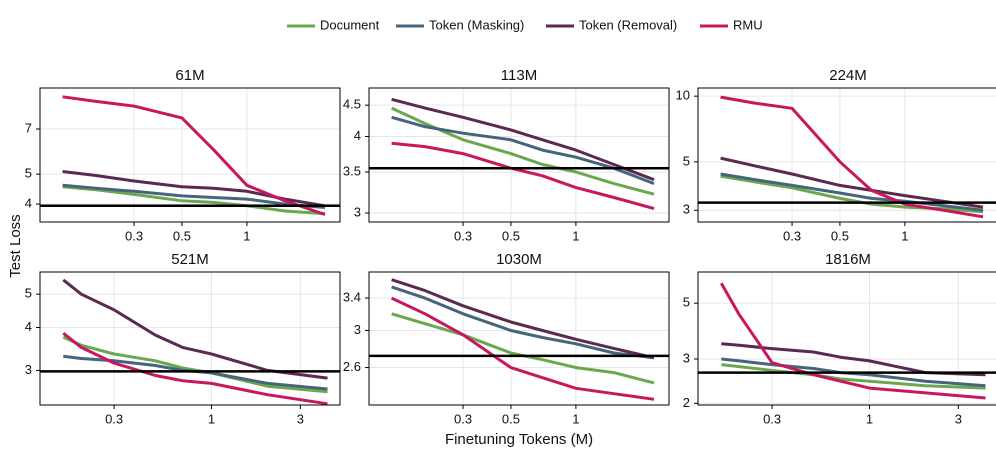 The image size is (996, 463). Describe the element at coordinates (628, 24) in the screenshot. I see `legend-label: Token (Removal)` at that location.